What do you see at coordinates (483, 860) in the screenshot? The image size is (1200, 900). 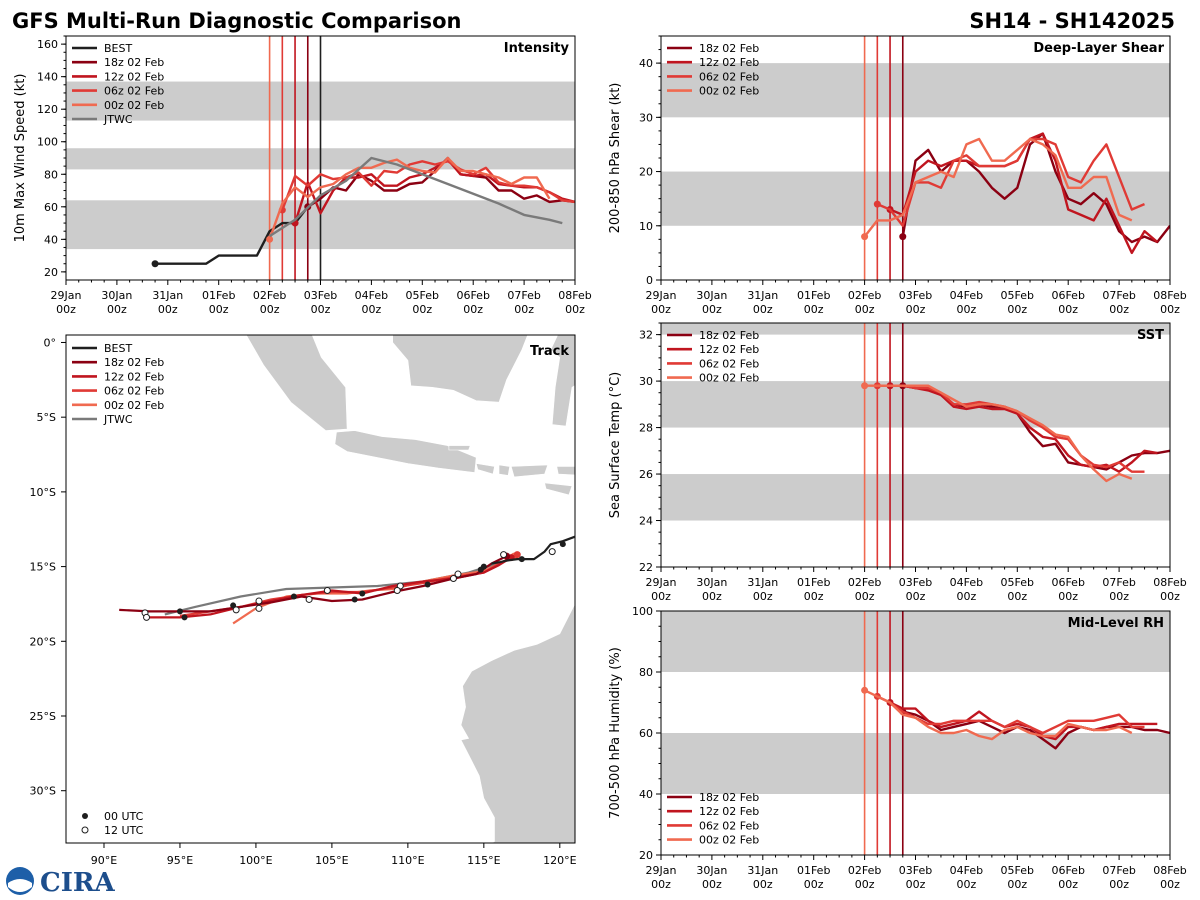 I see `x-tick-label: 115°E` at bounding box center [483, 860].